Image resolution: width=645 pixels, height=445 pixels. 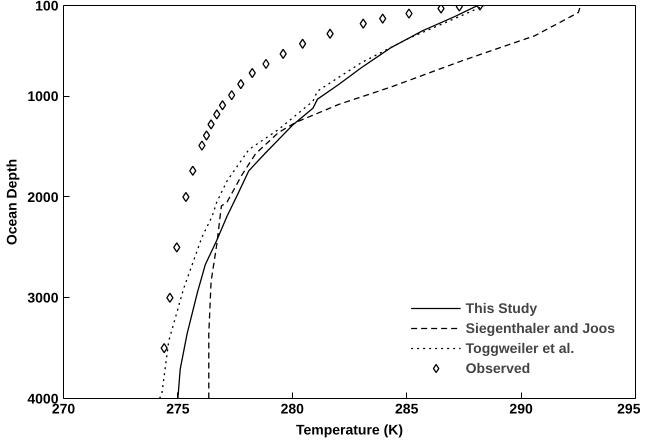 I want to click on x-tick-label: 290, so click(x=521, y=408).